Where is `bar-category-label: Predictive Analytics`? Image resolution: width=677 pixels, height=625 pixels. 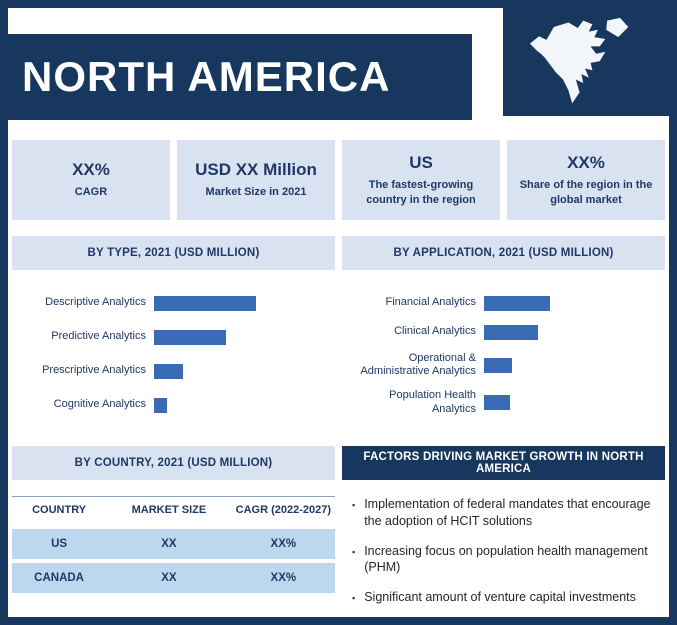
bar-category-label: Predictive Analytics is located at coordinates (98, 336).